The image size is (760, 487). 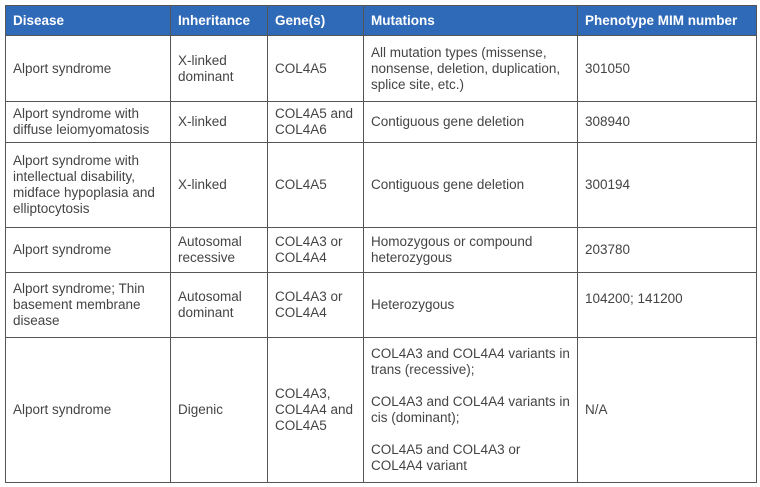 I want to click on cell-mim: 308940, so click(x=667, y=122).